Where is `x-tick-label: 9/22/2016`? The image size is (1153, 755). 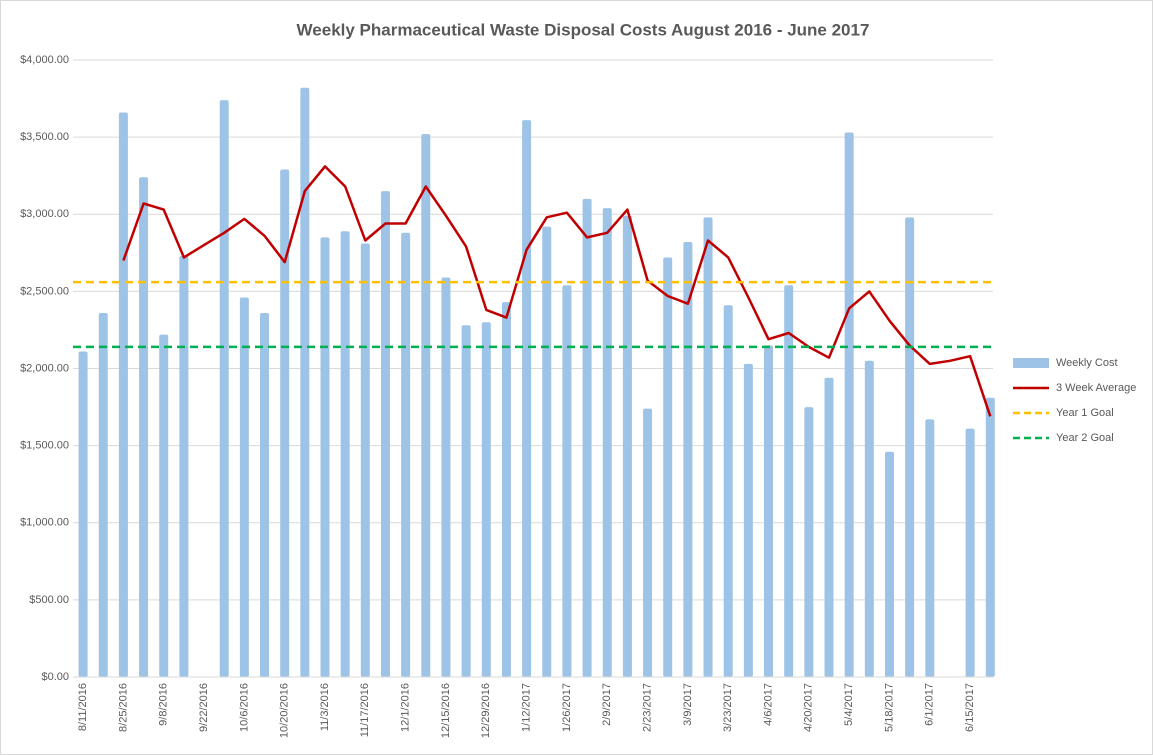 x-tick-label: 9/22/2016 is located at coordinates (204, 707).